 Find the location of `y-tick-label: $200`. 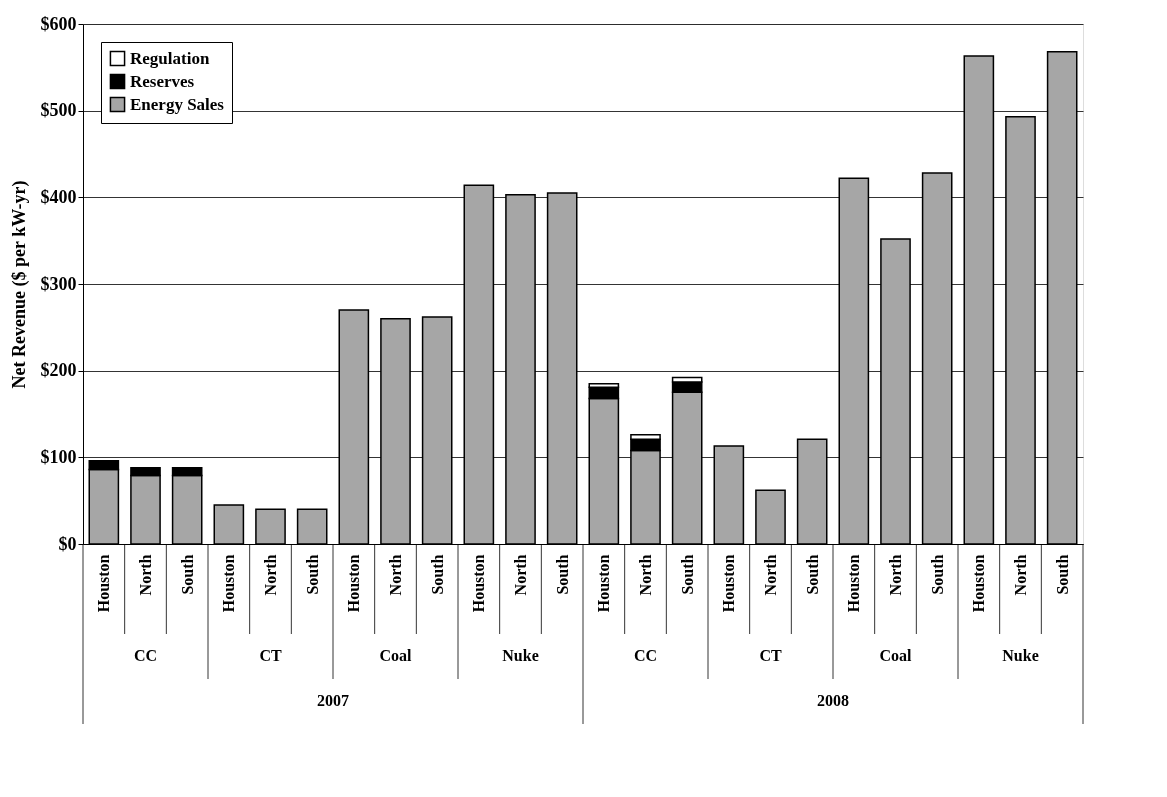

y-tick-label: $200 is located at coordinates (58, 370).